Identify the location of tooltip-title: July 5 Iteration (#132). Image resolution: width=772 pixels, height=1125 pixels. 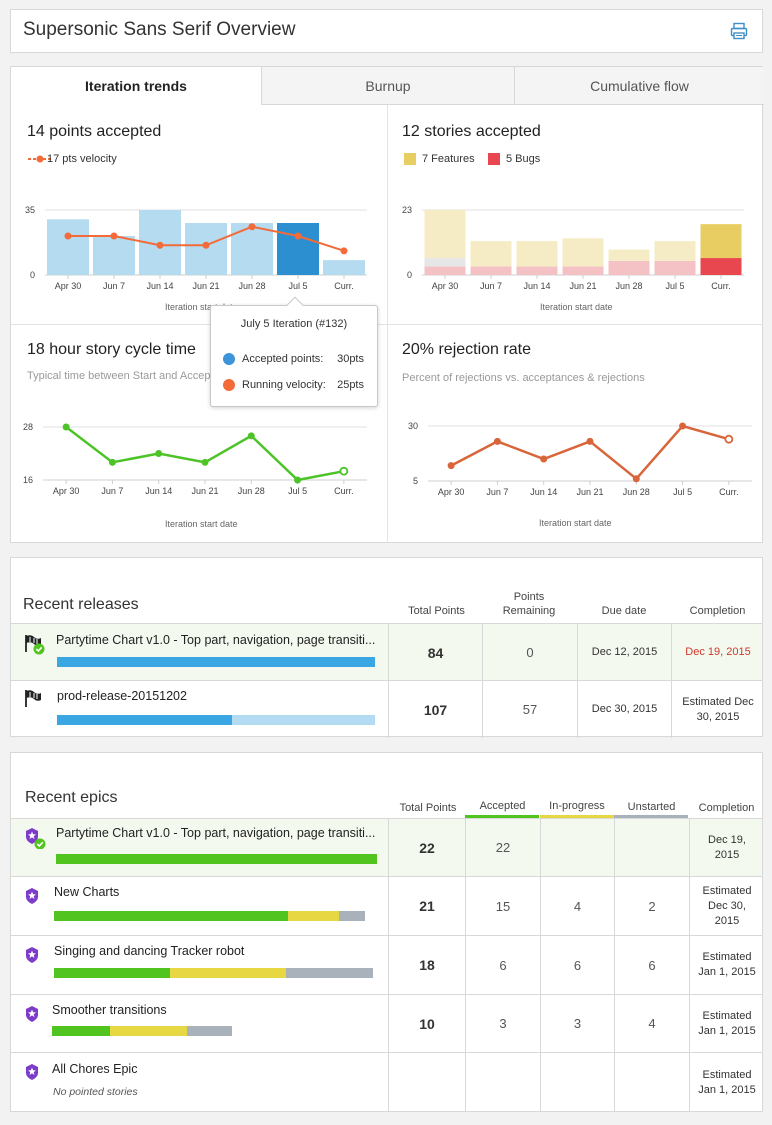
(294, 324).